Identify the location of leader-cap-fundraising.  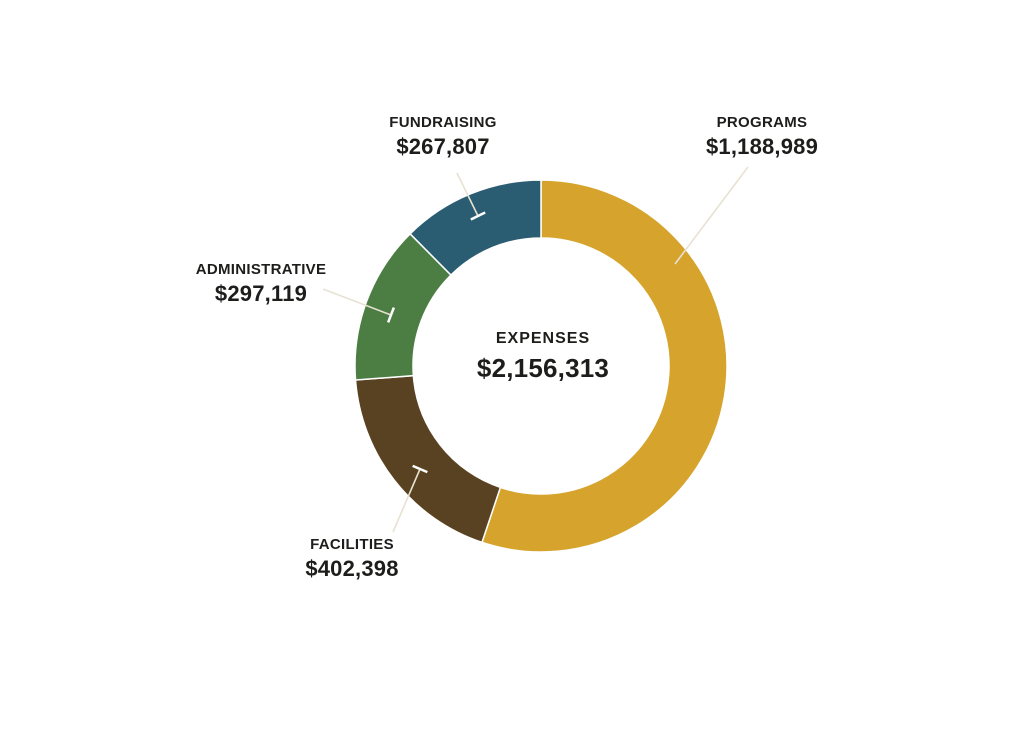
(478, 216).